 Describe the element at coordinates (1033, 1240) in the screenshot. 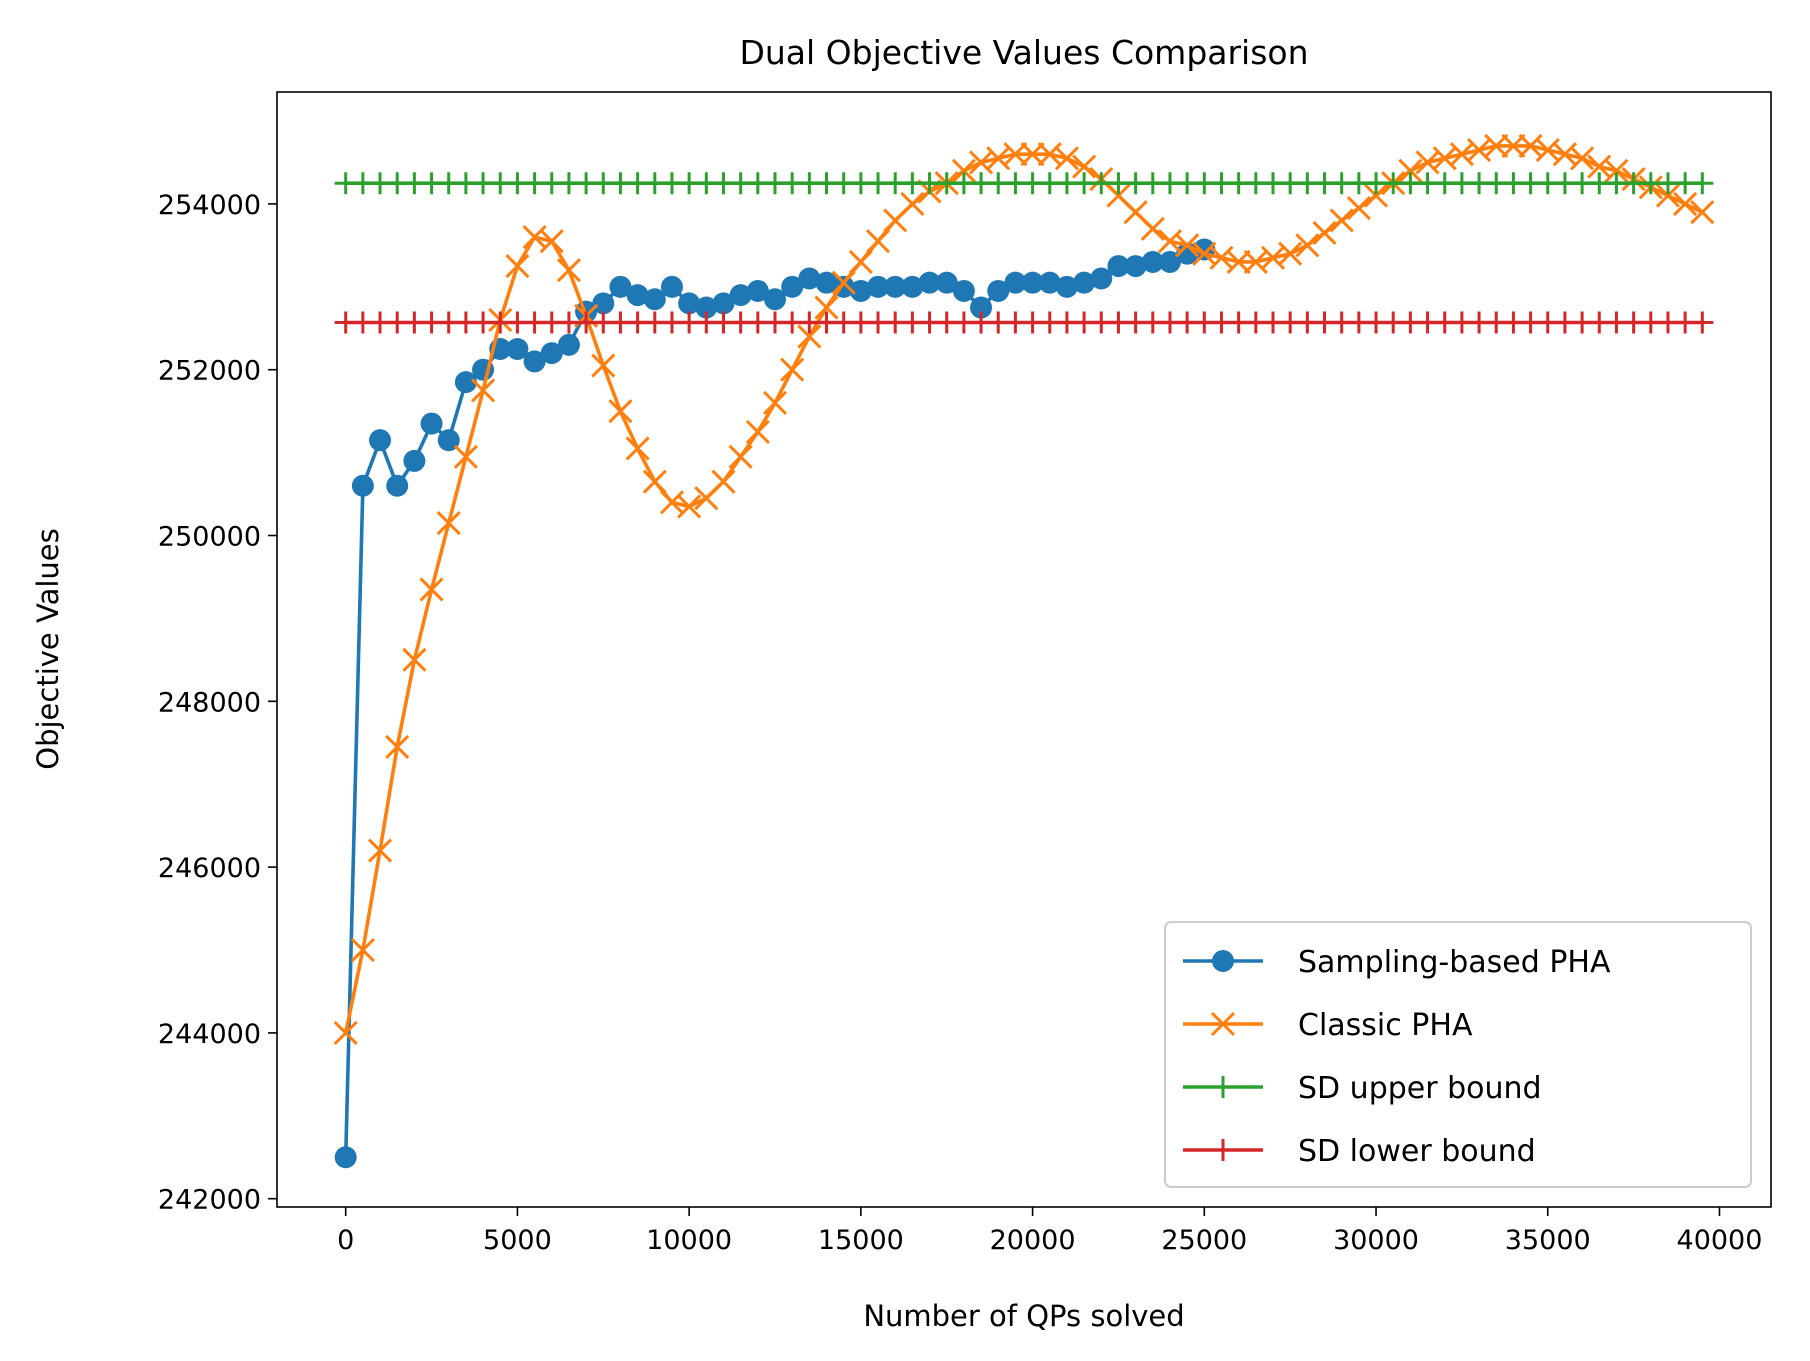

I see `x-tick-label: 20000` at that location.